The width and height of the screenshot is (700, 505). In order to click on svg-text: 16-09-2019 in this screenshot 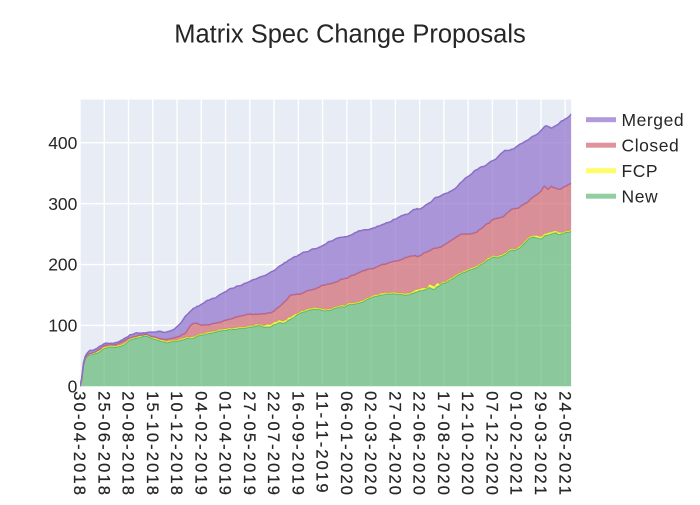, I will do `click(297, 444)`.